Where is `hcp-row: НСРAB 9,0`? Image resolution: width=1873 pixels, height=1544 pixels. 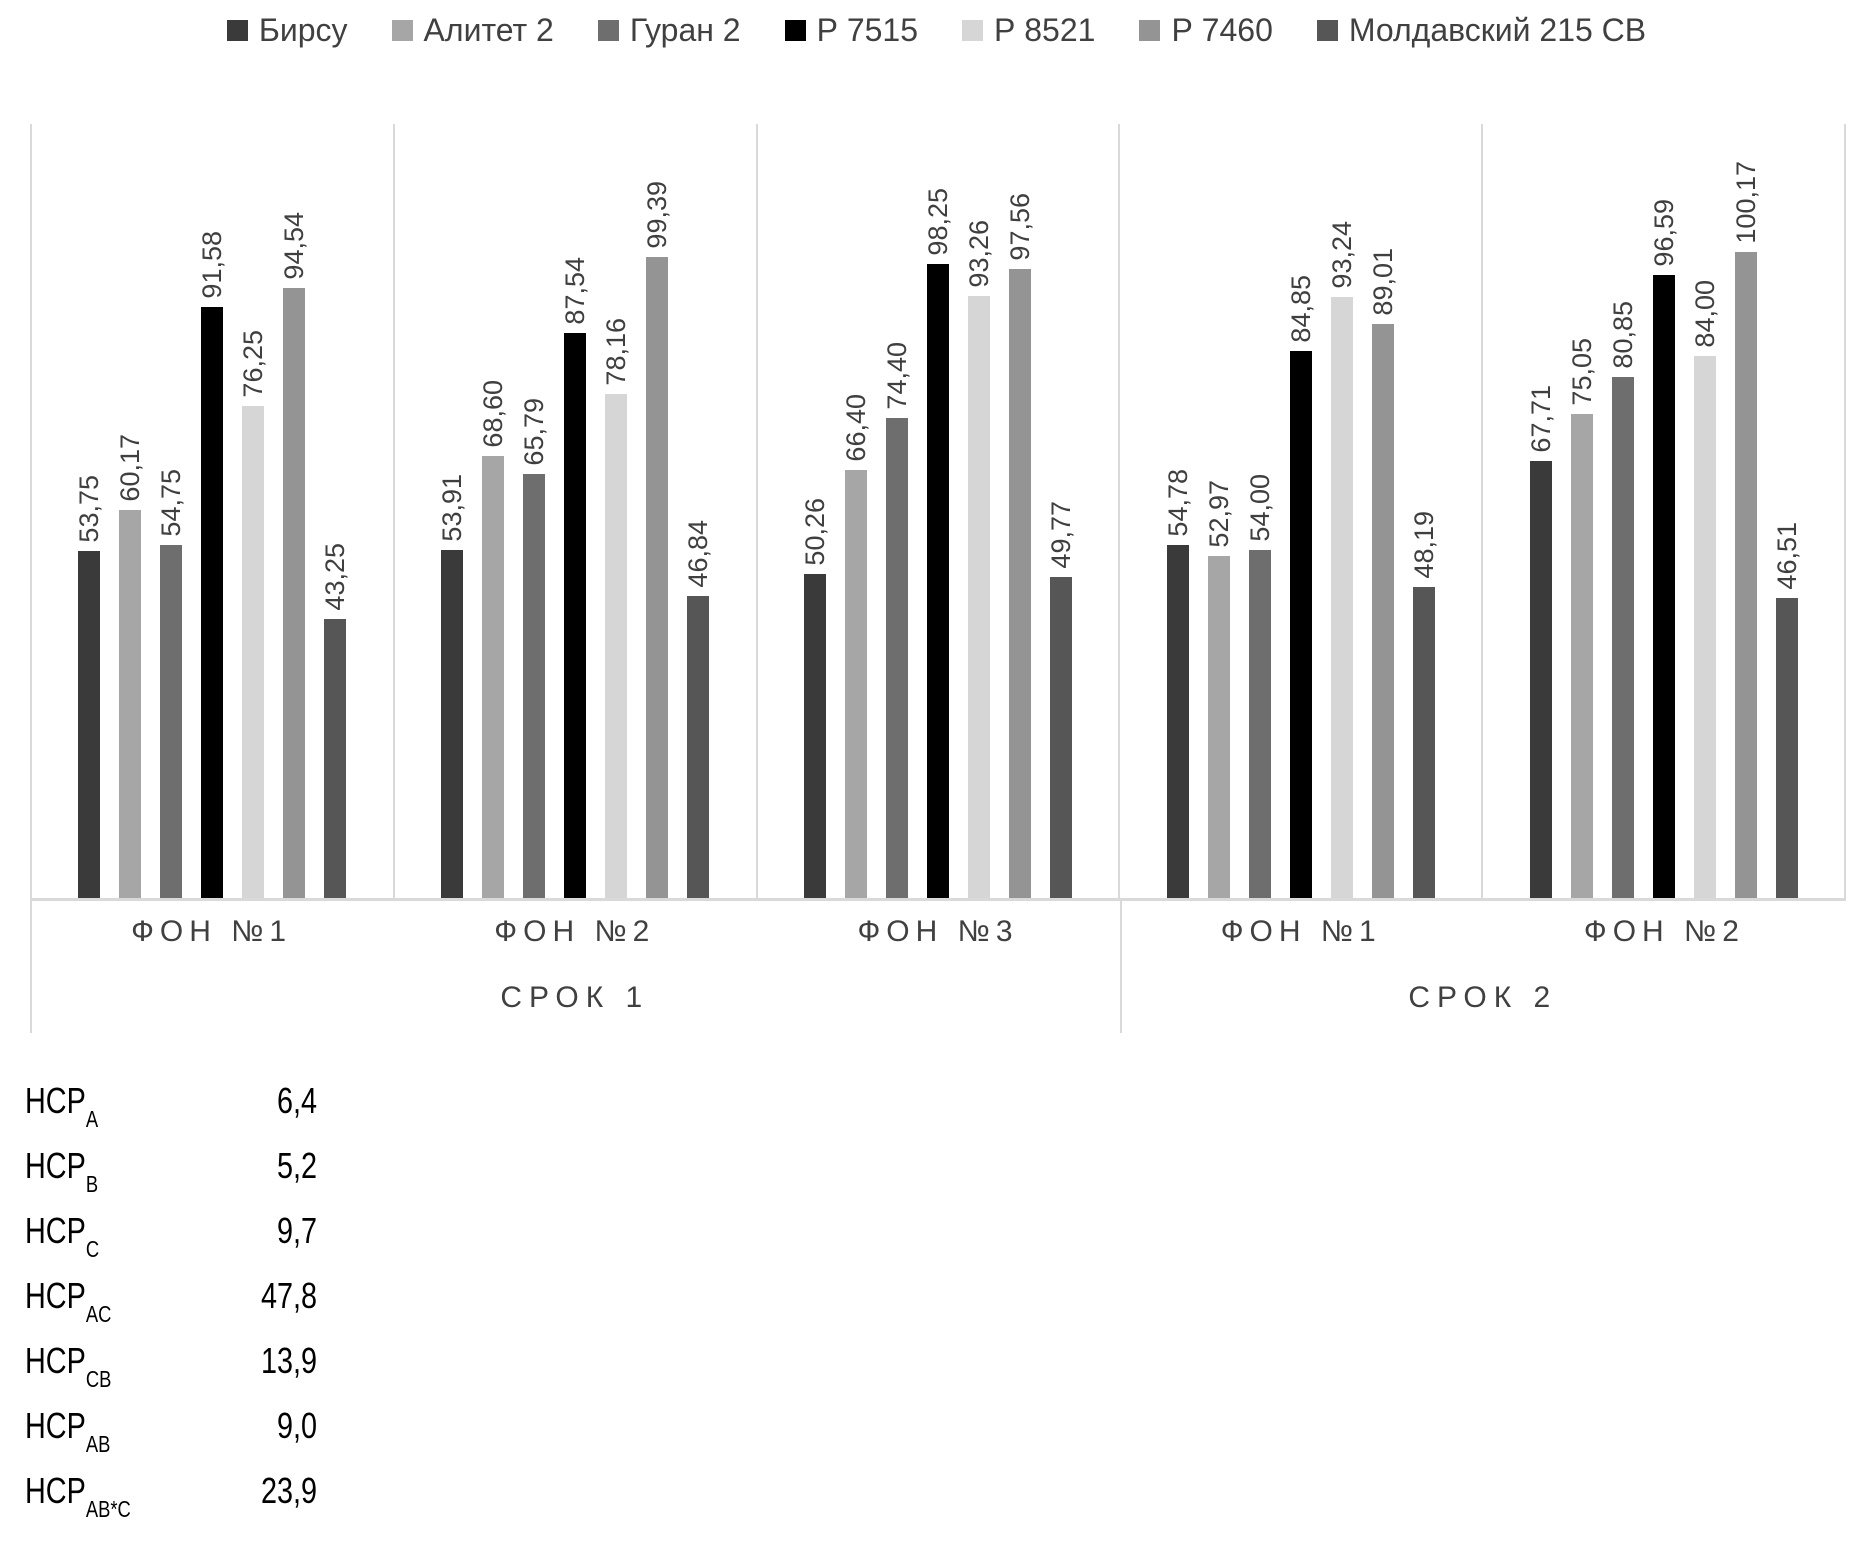
hcp-row: НСРAB 9,0 is located at coordinates (171, 1429).